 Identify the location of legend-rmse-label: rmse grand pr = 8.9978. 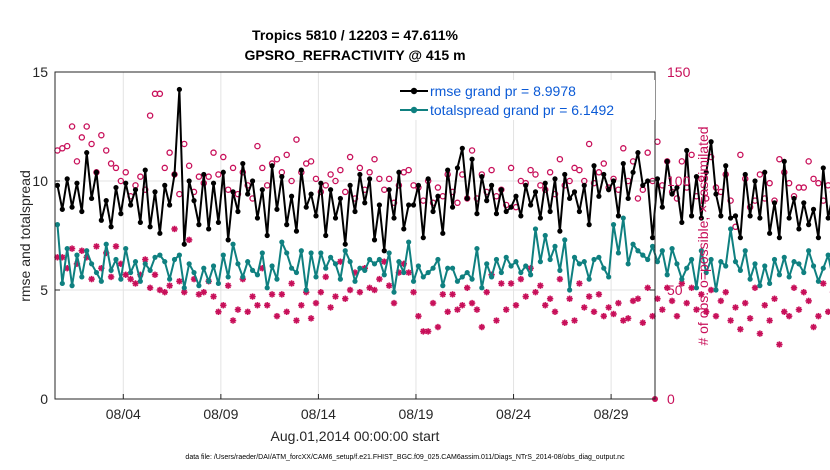
(503, 91).